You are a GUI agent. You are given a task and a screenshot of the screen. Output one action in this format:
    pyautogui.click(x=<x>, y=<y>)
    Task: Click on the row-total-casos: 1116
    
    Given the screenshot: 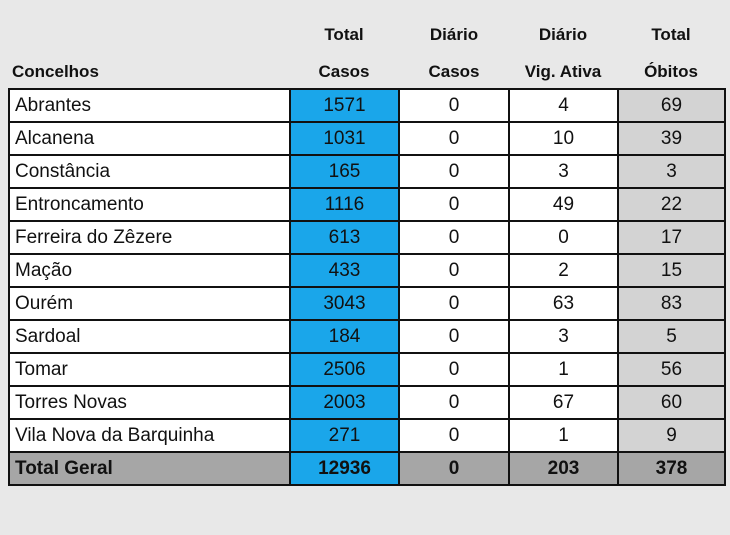 What is the action you would take?
    pyautogui.click(x=344, y=204)
    